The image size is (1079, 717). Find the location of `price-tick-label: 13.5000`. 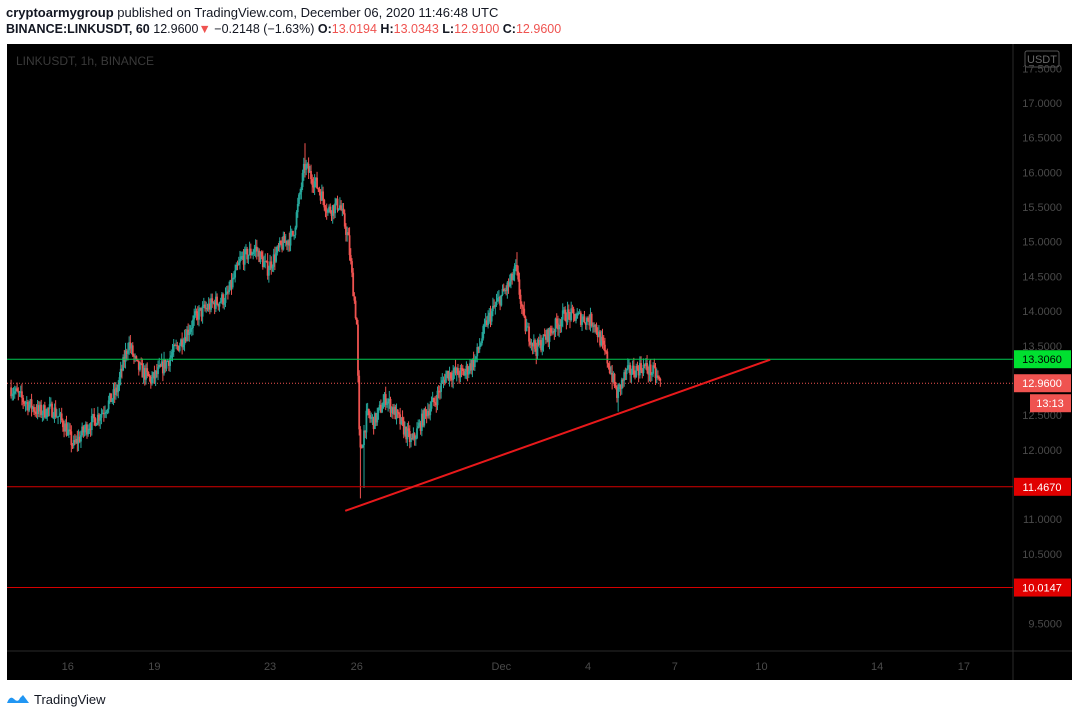

price-tick-label: 13.5000 is located at coordinates (1042, 347).